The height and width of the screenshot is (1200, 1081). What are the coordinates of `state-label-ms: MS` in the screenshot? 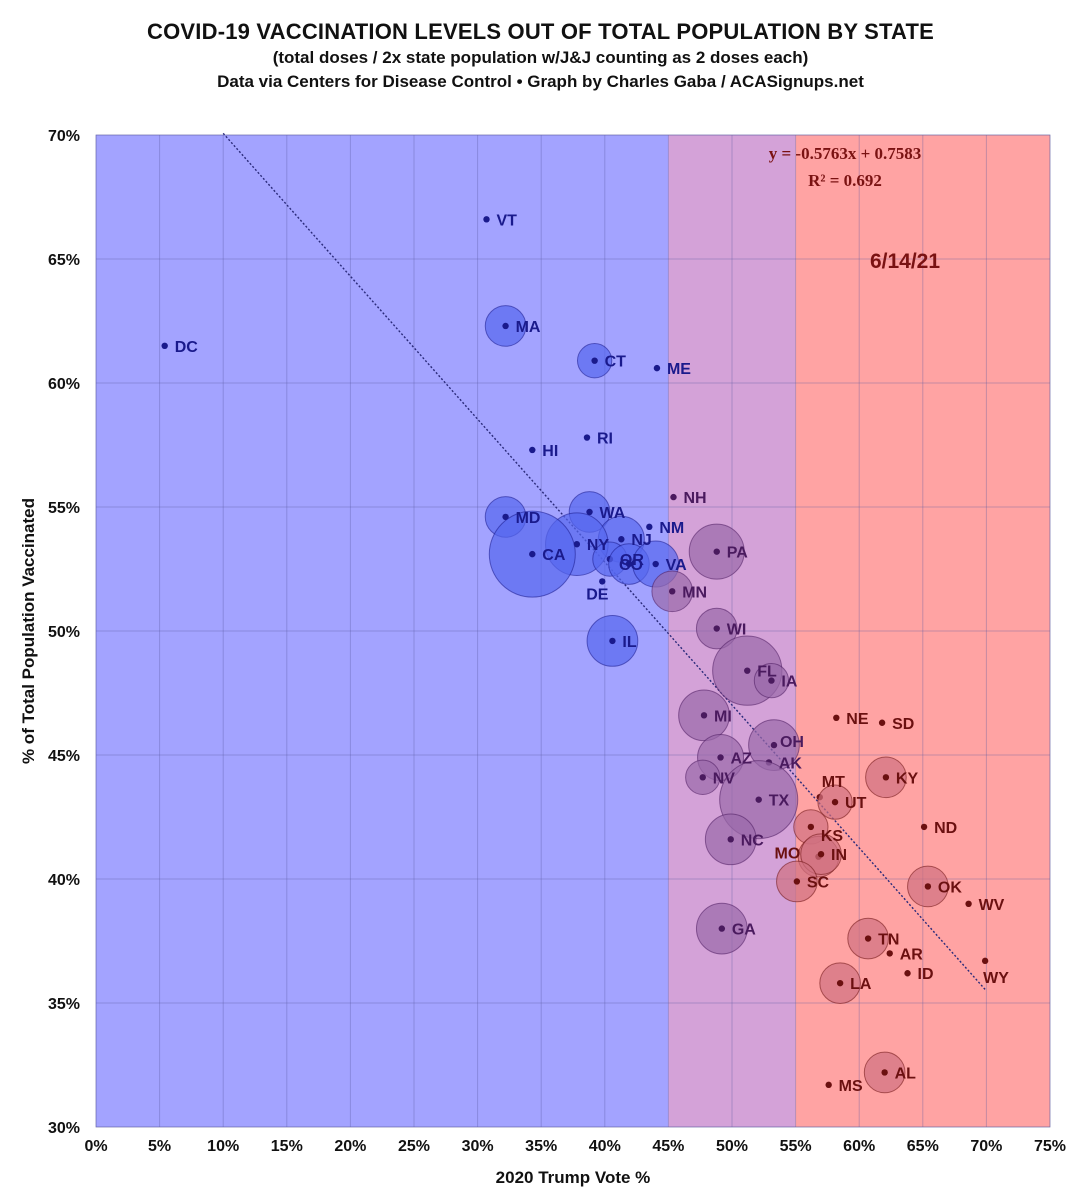 It's located at (851, 1086).